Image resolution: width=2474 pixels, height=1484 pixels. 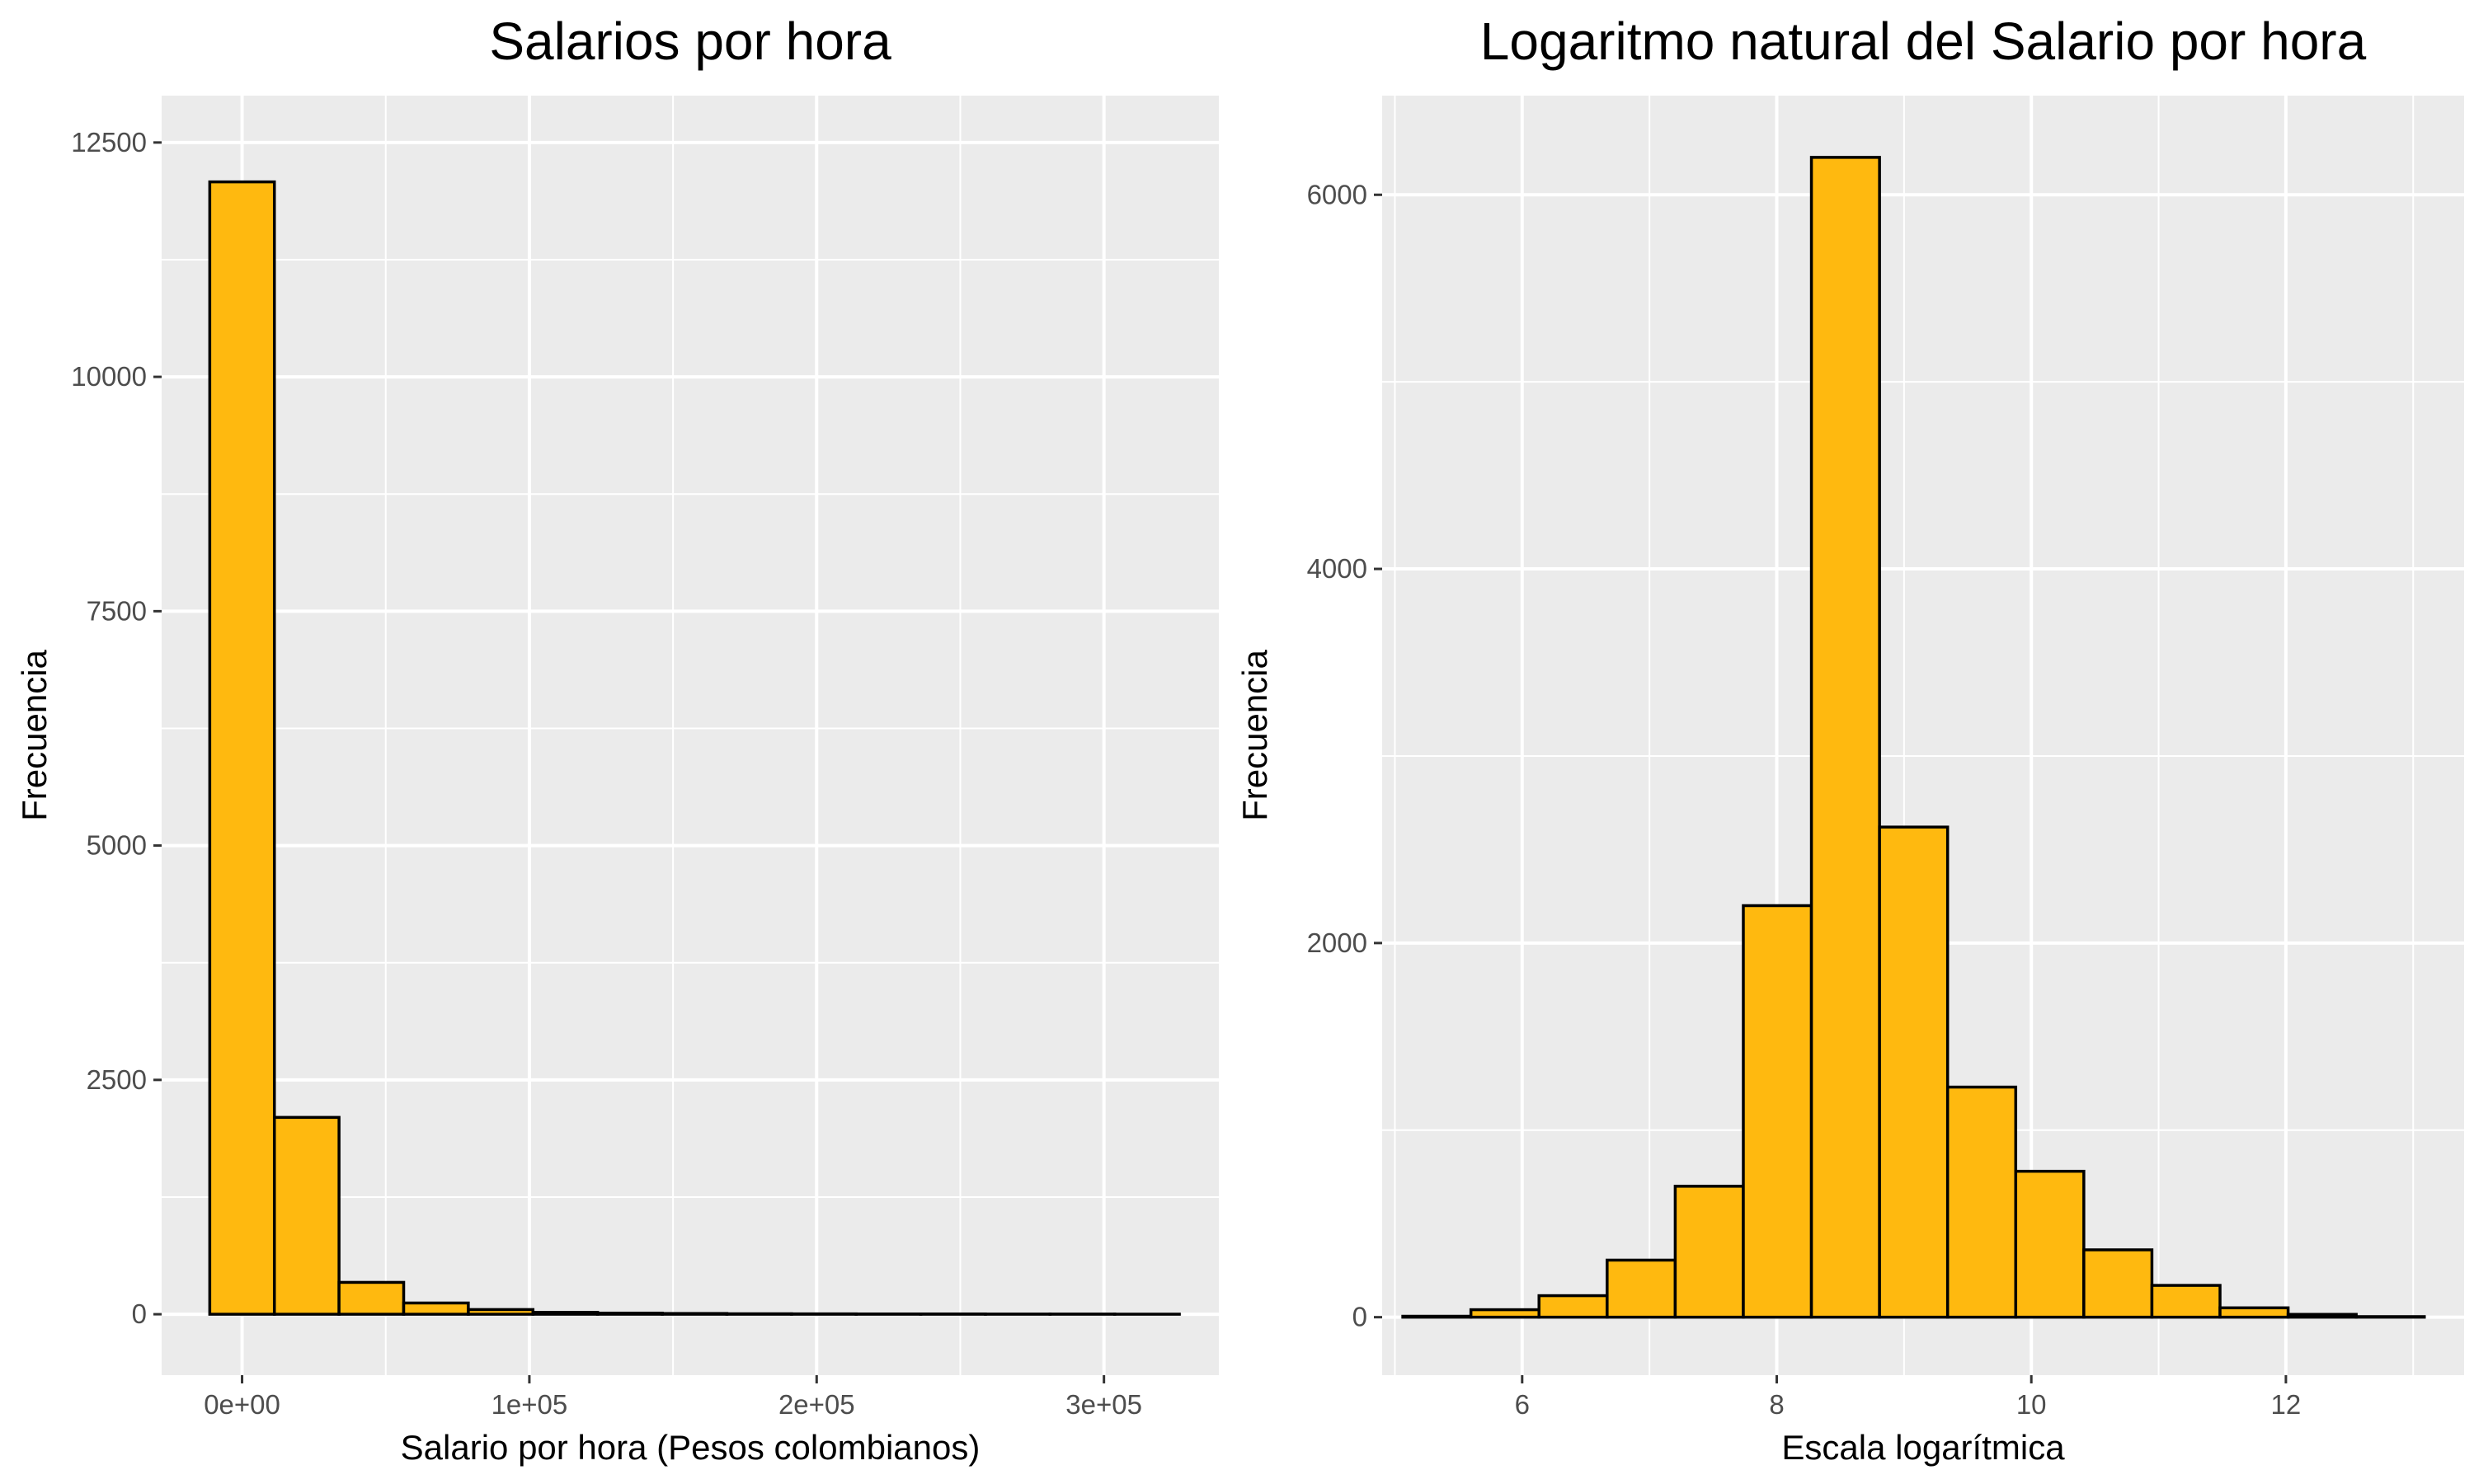 What do you see at coordinates (1923, 1447) in the screenshot?
I see `x-axis-label: Escala logarítmica` at bounding box center [1923, 1447].